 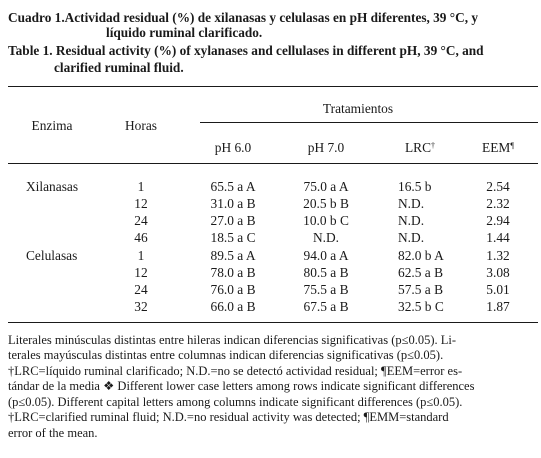 What do you see at coordinates (498, 255) in the screenshot?
I see `cell-eem: 1.32` at bounding box center [498, 255].